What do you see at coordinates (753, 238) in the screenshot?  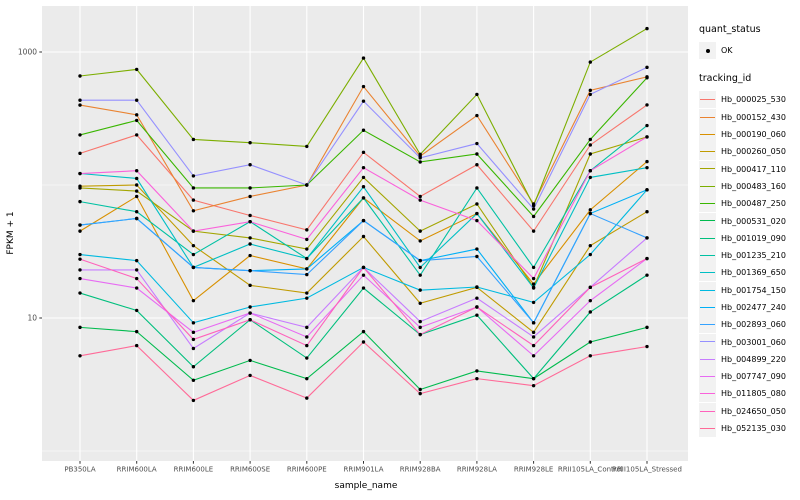 I see `legend-item-label: Hb_001019_090` at bounding box center [753, 238].